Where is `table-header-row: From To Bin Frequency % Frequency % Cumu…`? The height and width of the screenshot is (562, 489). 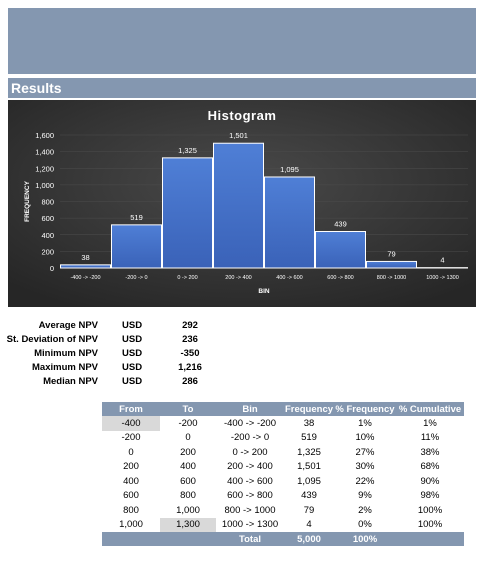
table-header-row: From To Bin Frequency % Frequency % Cumu… is located at coordinates (283, 409).